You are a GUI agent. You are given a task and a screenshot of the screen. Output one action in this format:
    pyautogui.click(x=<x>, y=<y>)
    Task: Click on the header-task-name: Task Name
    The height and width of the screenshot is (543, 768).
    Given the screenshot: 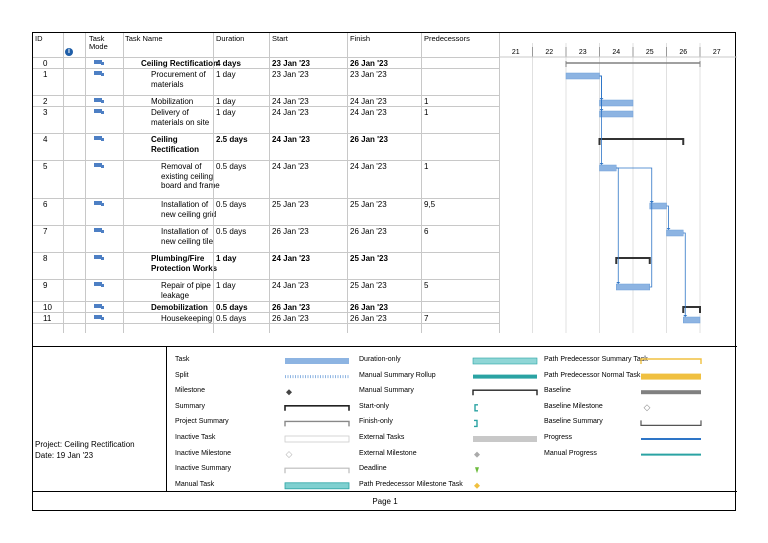 What is the action you would take?
    pyautogui.click(x=144, y=38)
    